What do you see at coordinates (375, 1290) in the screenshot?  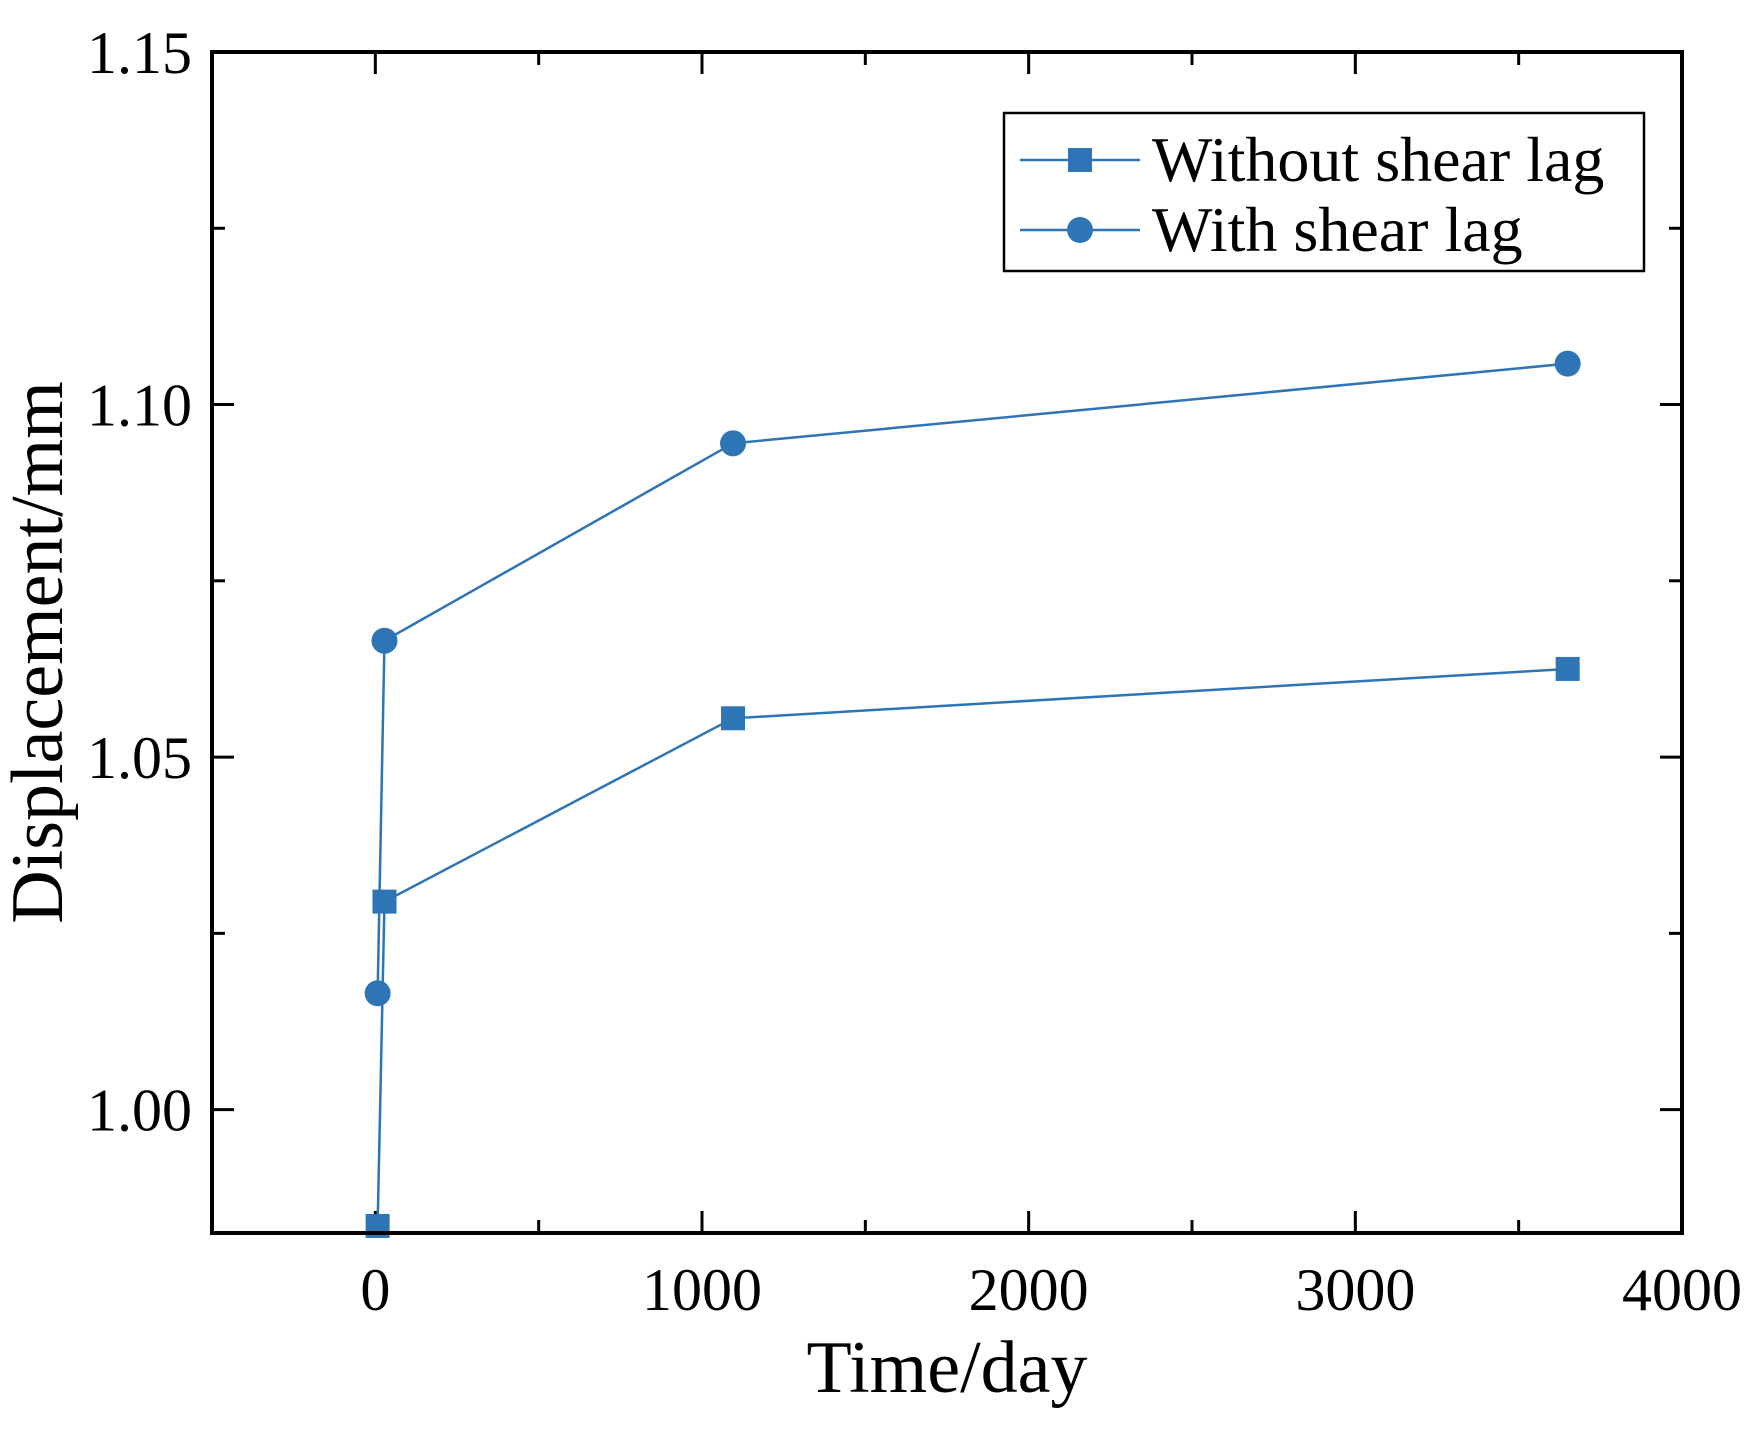 I see `x-tick-label: 0` at bounding box center [375, 1290].